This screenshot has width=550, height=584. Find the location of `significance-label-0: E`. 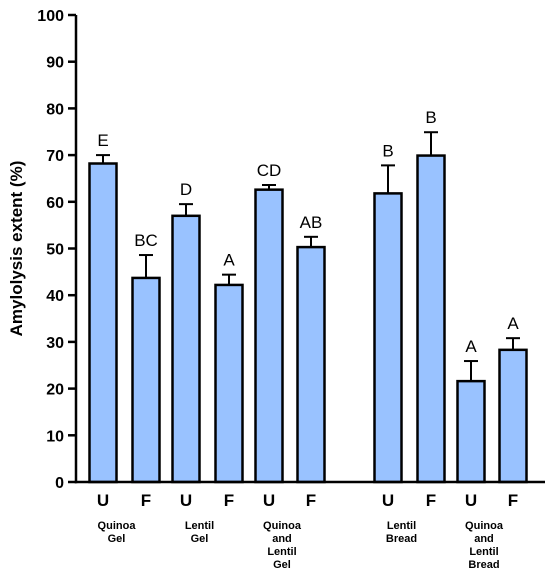

significance-label-0: E is located at coordinates (102, 140).